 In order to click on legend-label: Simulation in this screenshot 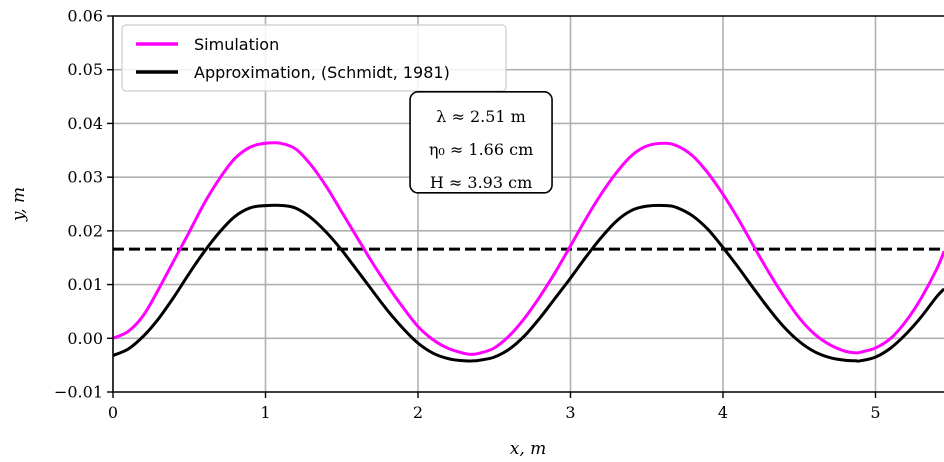, I will do `click(236, 44)`.